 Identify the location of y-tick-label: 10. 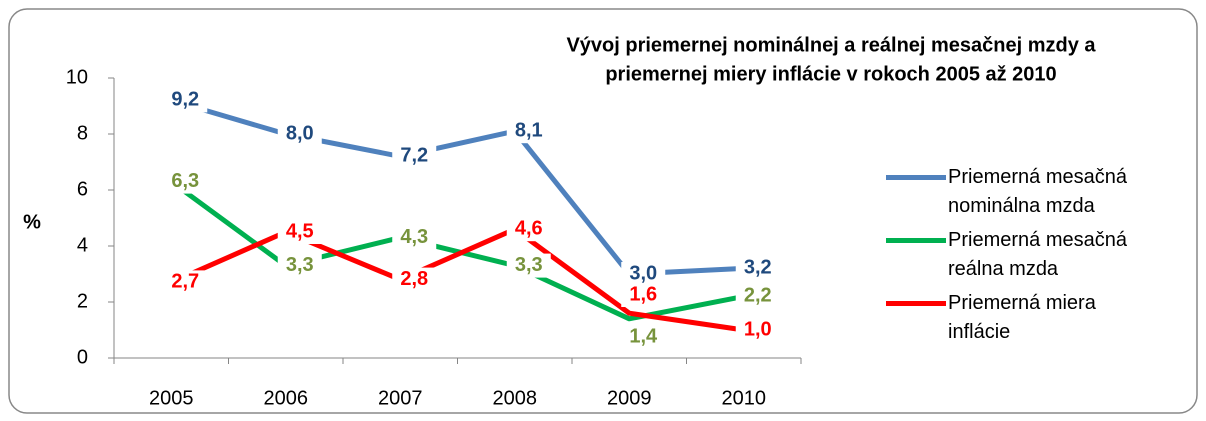
(77, 77).